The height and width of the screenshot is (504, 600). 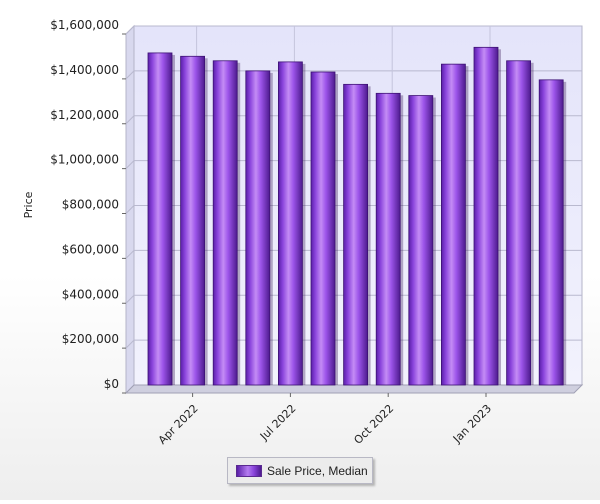 I want to click on y-tick-label: $1,000,000, so click(x=84, y=160).